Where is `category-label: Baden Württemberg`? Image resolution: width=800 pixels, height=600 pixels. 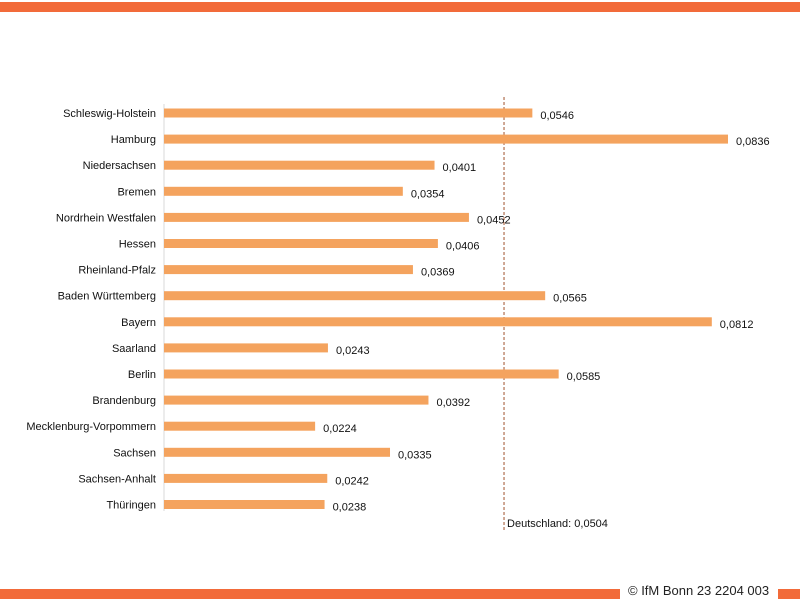 category-label: Baden Württemberg is located at coordinates (107, 297).